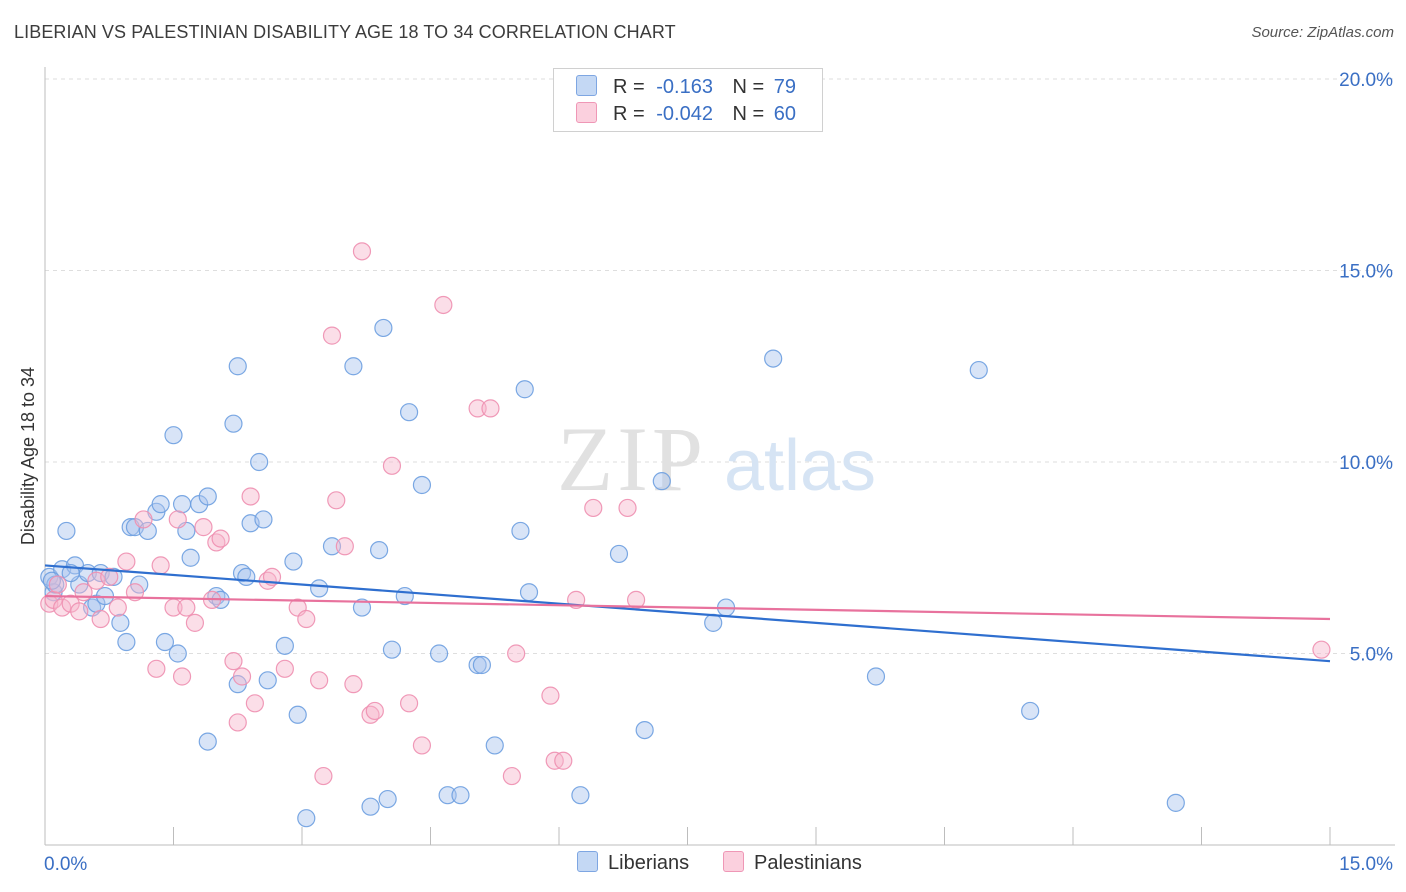 The width and height of the screenshot is (1406, 892). I want to click on liberians-swatch, so click(587, 861).